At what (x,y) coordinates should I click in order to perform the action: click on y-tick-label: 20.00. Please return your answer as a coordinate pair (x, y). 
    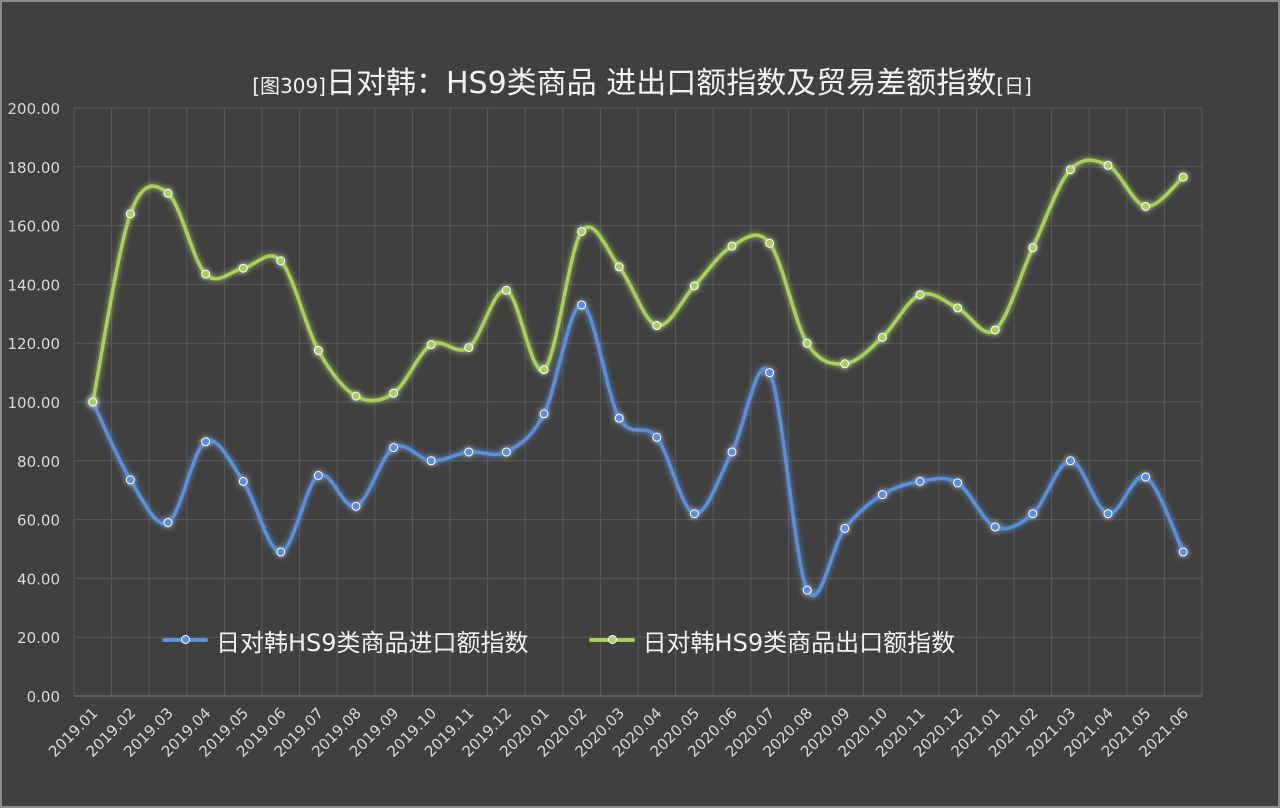
    Looking at the image, I should click on (38, 638).